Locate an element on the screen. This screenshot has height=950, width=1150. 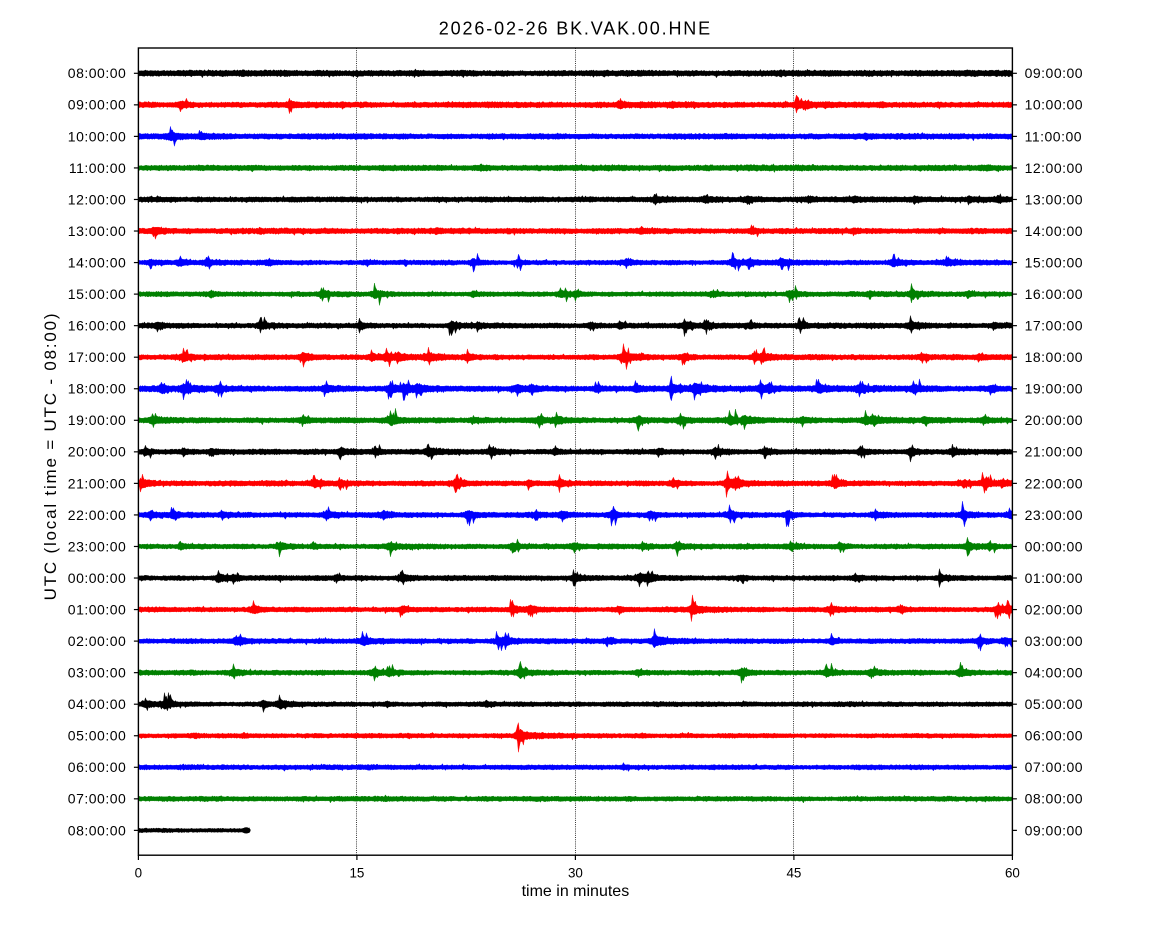
svg-text: 60 is located at coordinates (1012, 873).